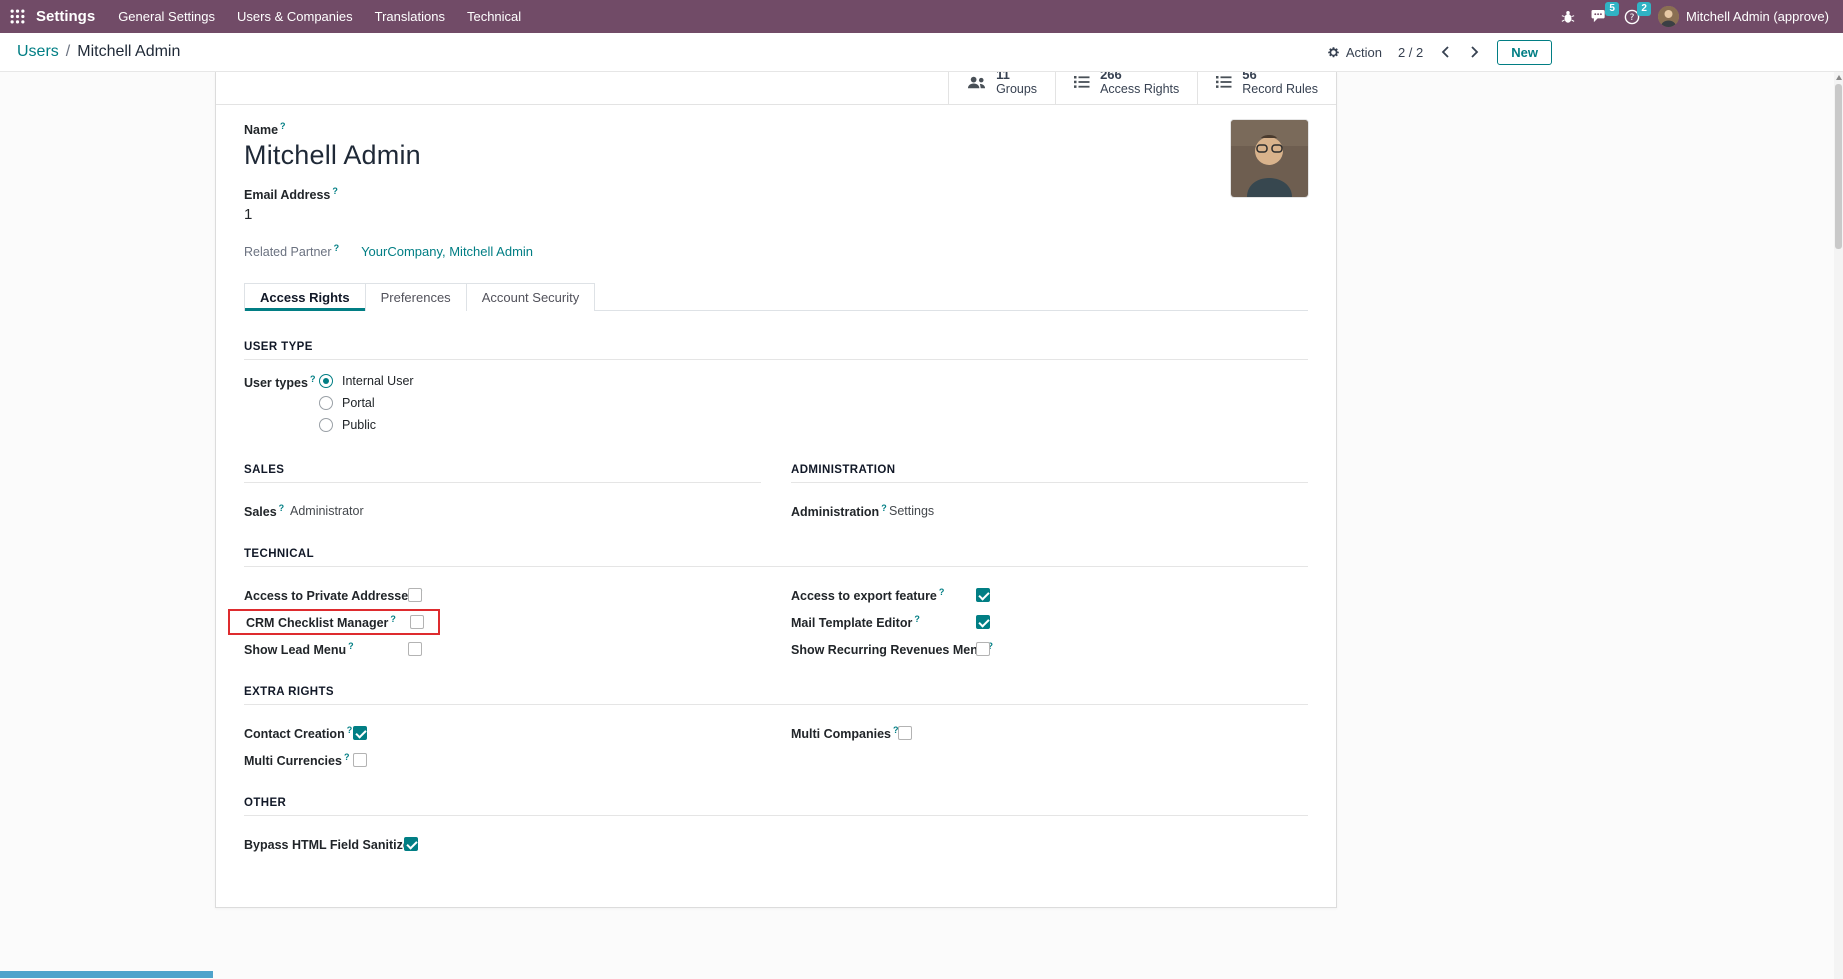  Describe the element at coordinates (1049, 621) in the screenshot. I see `field-mail-template-editor: Mail Template Editor?` at that location.